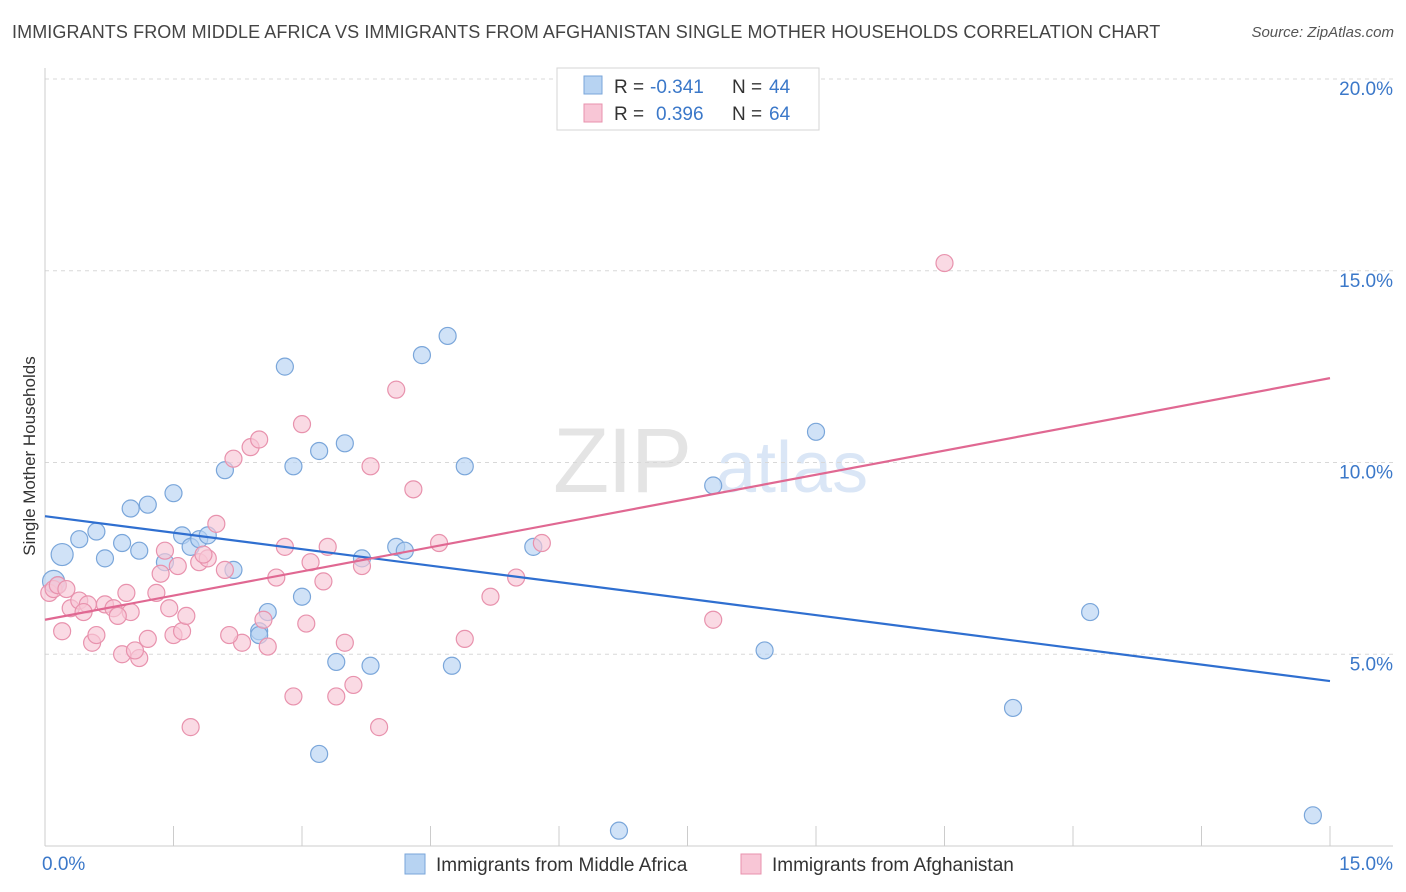  I want to click on legend-r-value-pink: 0.396, so click(680, 114).